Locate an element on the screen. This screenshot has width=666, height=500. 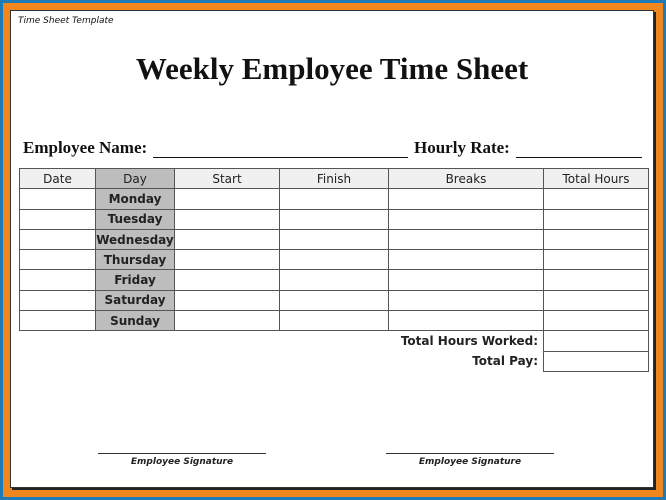
hourly-rate-label: Hourly Rate: is located at coordinates (462, 147).